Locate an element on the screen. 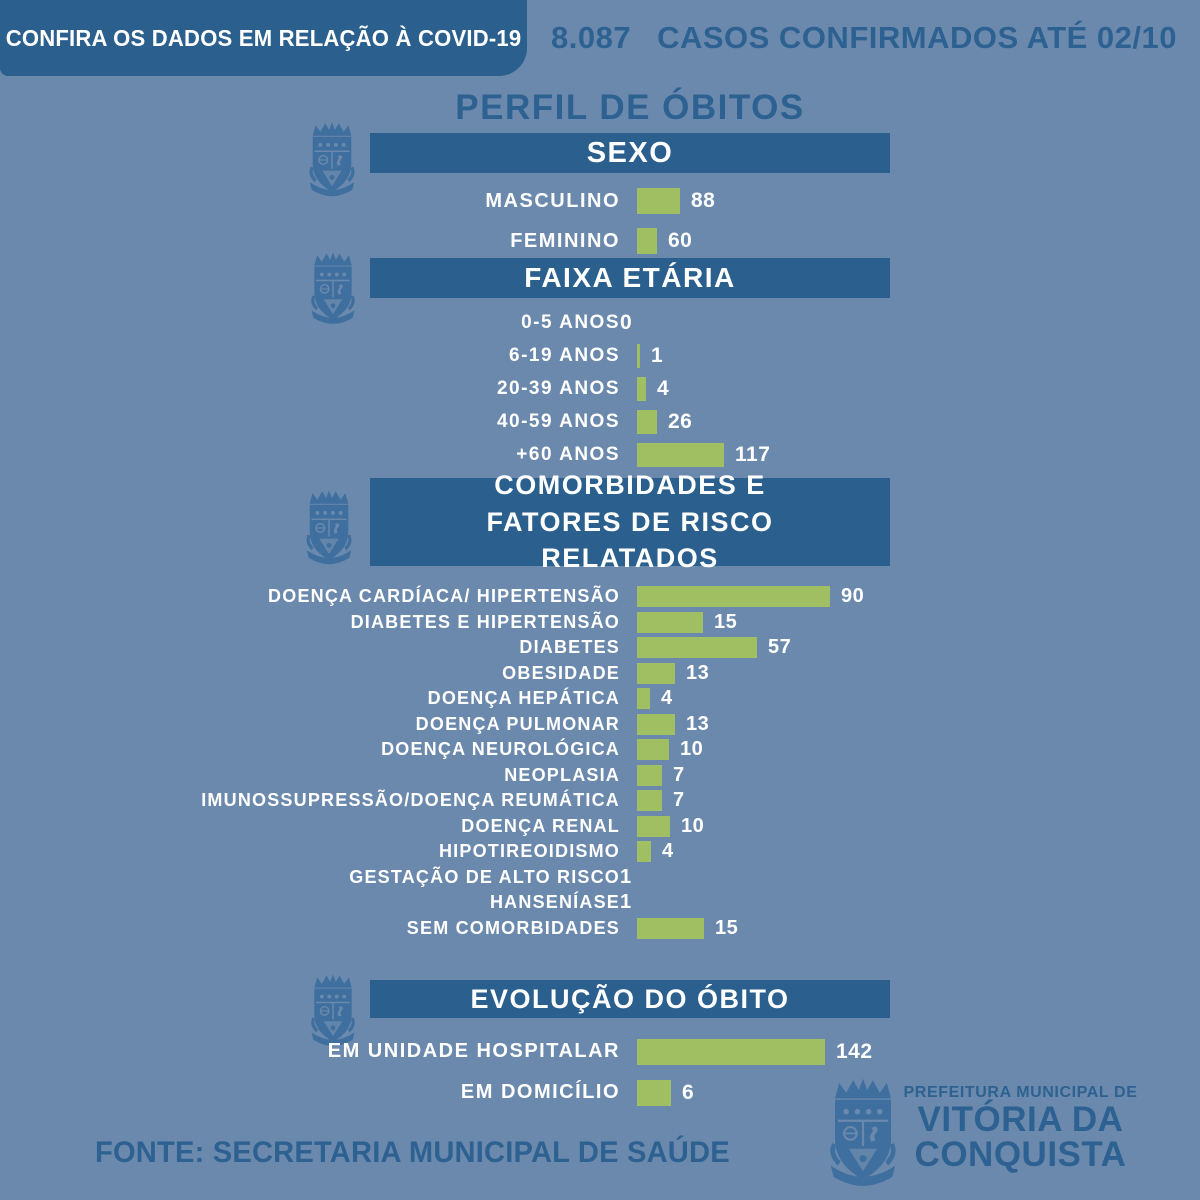 This screenshot has width=1200, height=1200. page-title: PERFIL DE ÓBITOS is located at coordinates (630, 107).